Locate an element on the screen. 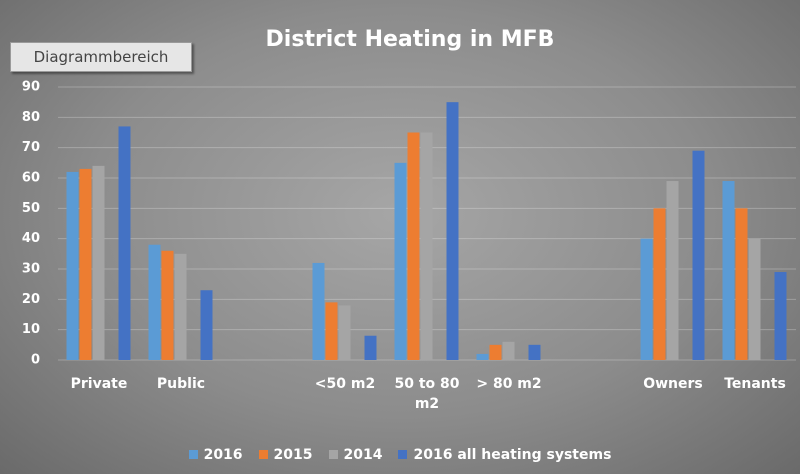  y-tick-label: 0 is located at coordinates (35, 360).